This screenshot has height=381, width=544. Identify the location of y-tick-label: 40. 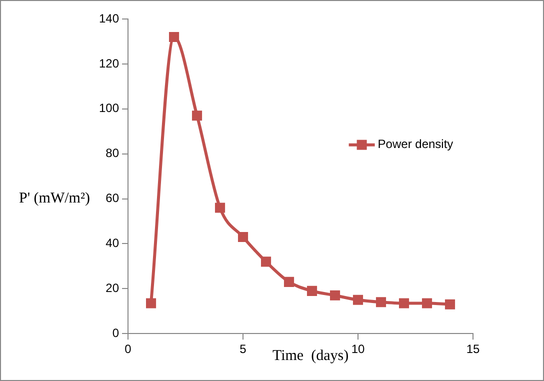
(113, 243).